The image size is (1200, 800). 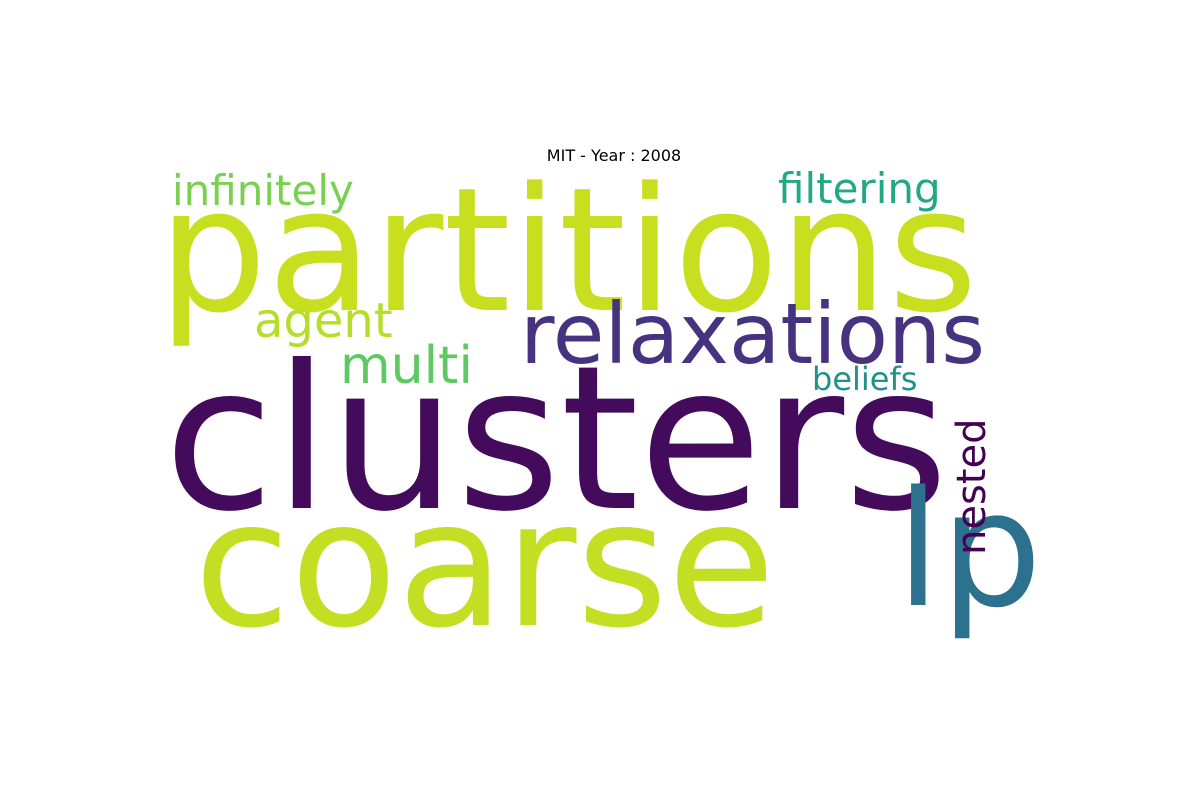 I want to click on word-lp: lp, so click(x=969, y=549).